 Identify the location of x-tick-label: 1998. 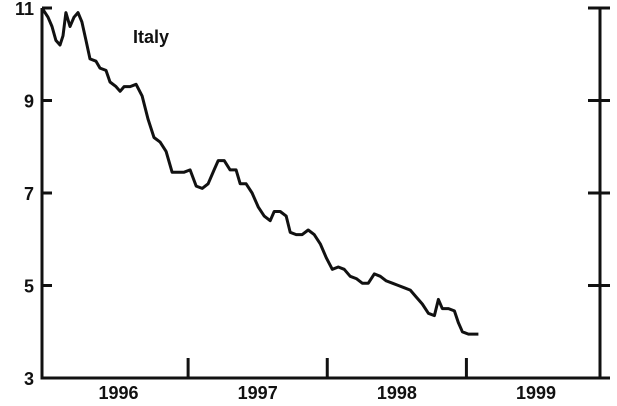
(397, 393).